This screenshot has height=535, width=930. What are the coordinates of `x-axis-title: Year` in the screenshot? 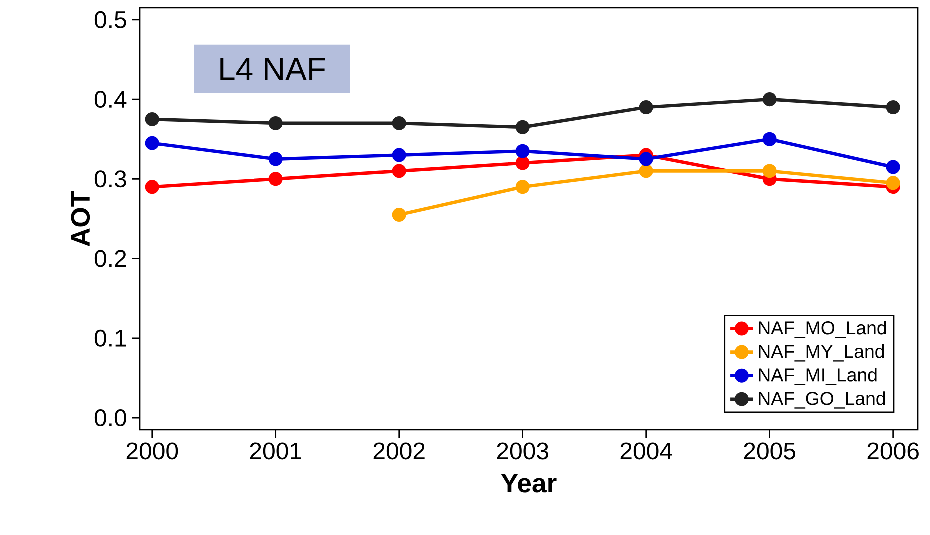 It's located at (529, 483).